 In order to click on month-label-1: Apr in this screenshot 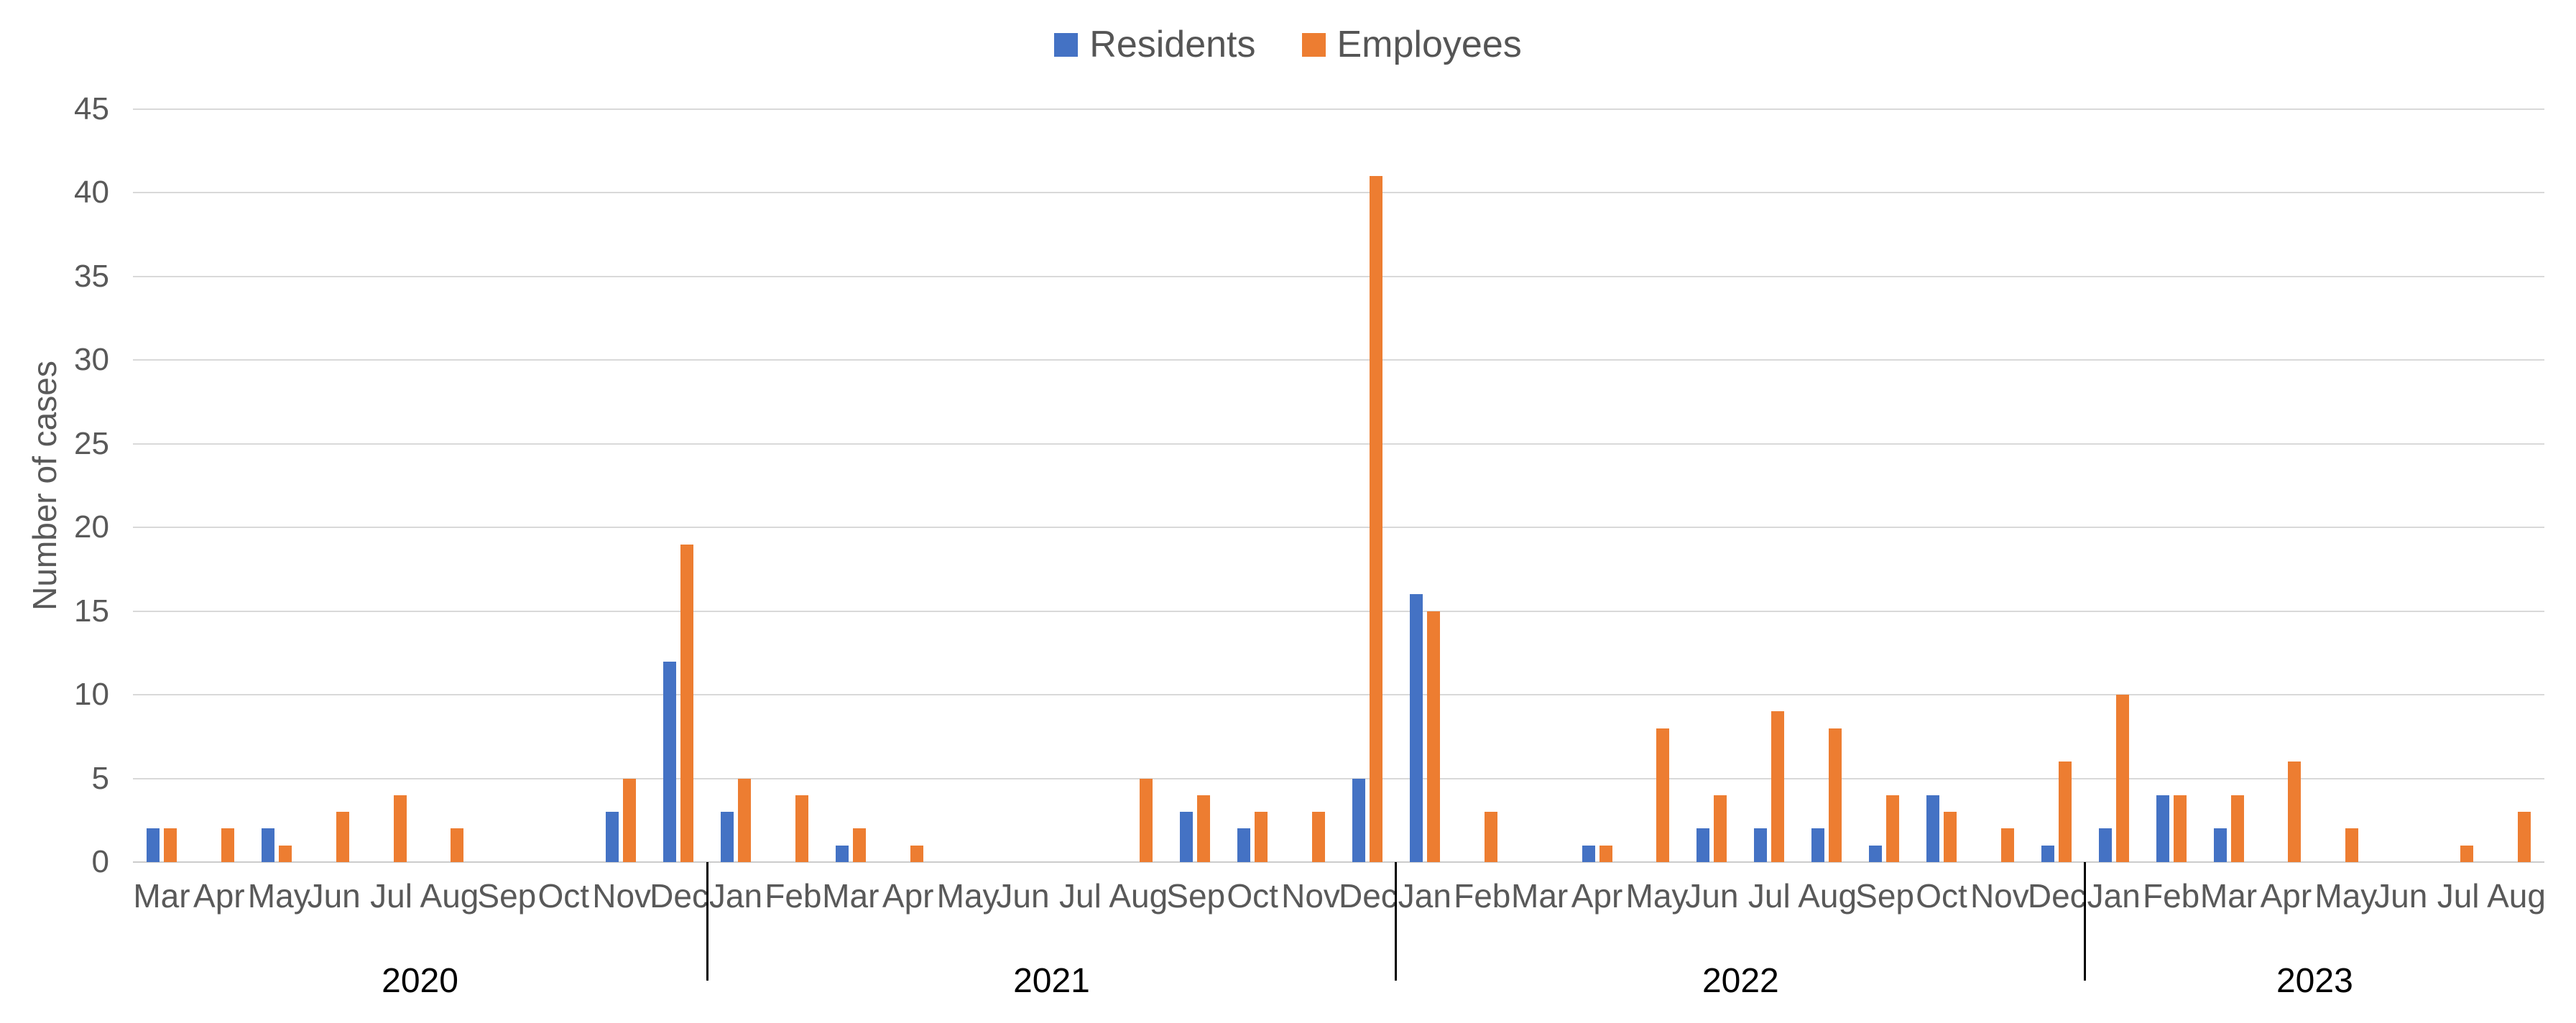, I will do `click(219, 896)`.